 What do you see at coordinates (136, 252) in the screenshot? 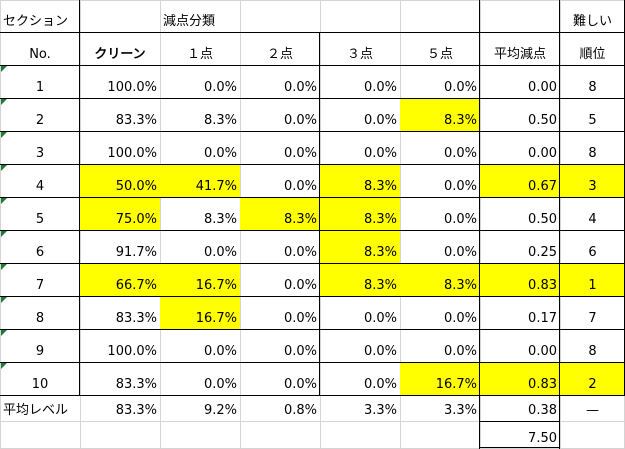
I see `table-cell-clean: 91.7%` at bounding box center [136, 252].